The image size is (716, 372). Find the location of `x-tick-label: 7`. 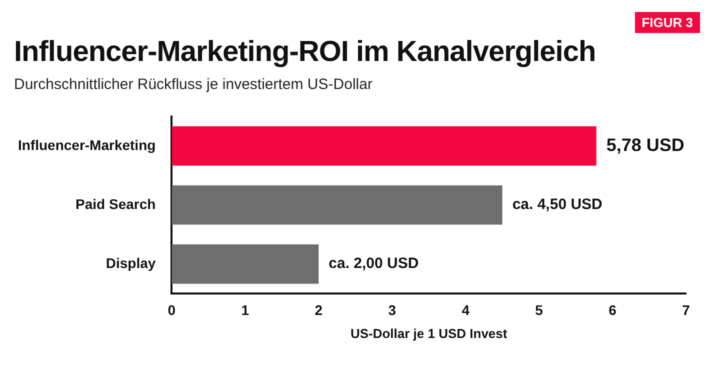

x-tick-label: 7 is located at coordinates (686, 310).